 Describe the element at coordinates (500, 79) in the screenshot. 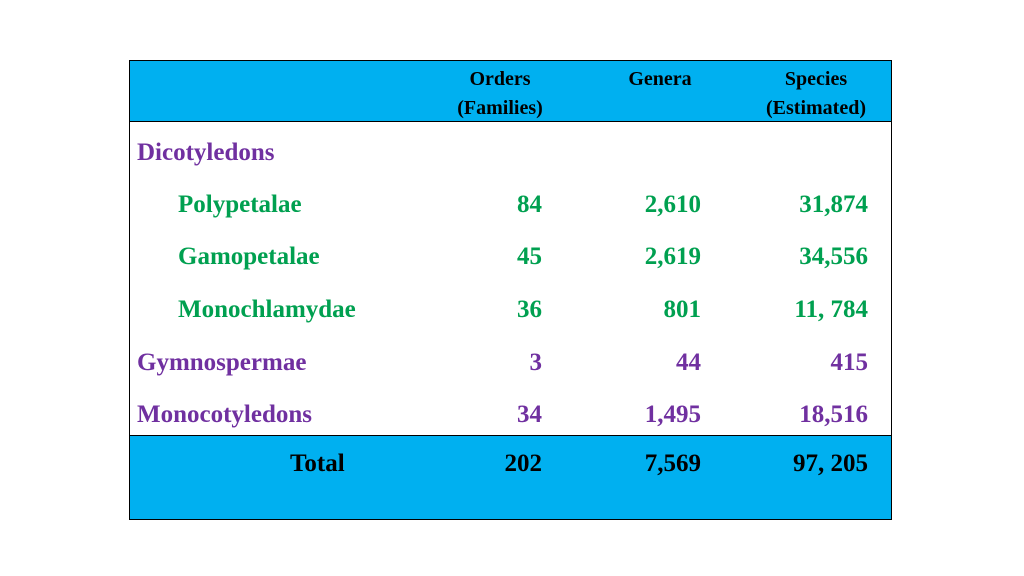

I see `header-orders-line1: Orders` at that location.